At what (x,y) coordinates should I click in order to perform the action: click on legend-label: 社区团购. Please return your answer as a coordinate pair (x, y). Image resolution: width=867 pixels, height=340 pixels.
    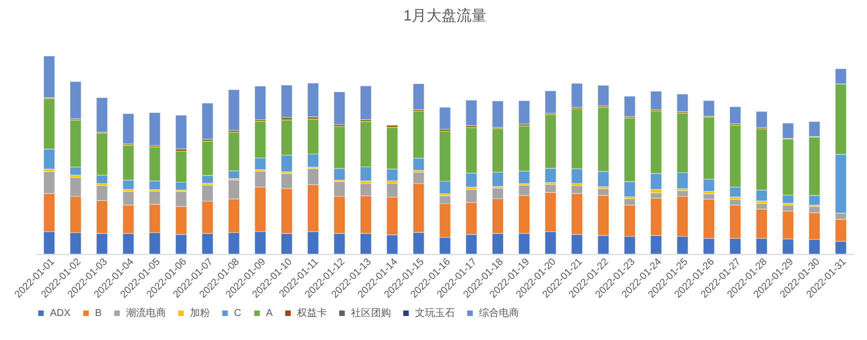
    Looking at the image, I should click on (371, 313).